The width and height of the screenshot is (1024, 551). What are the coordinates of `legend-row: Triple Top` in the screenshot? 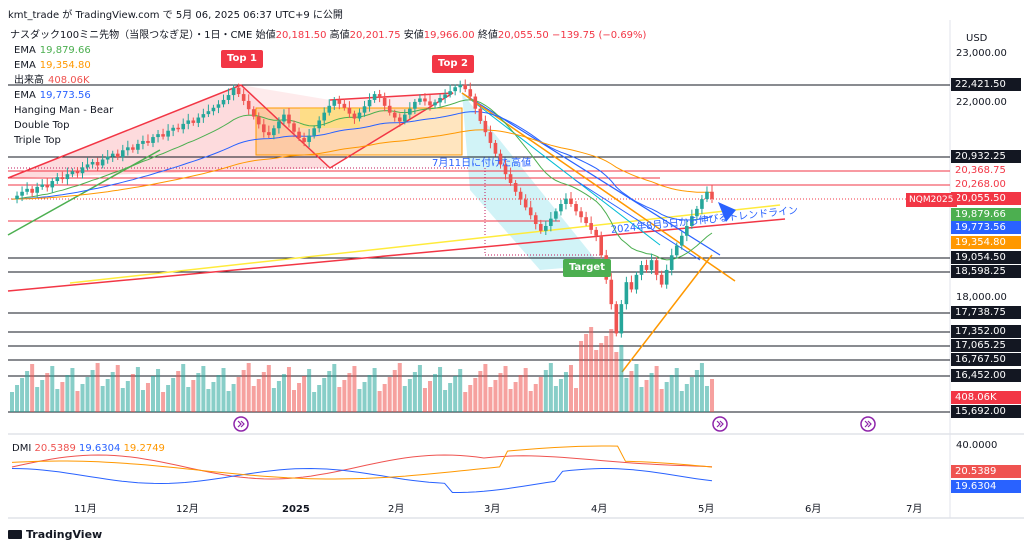 It's located at (37, 141).